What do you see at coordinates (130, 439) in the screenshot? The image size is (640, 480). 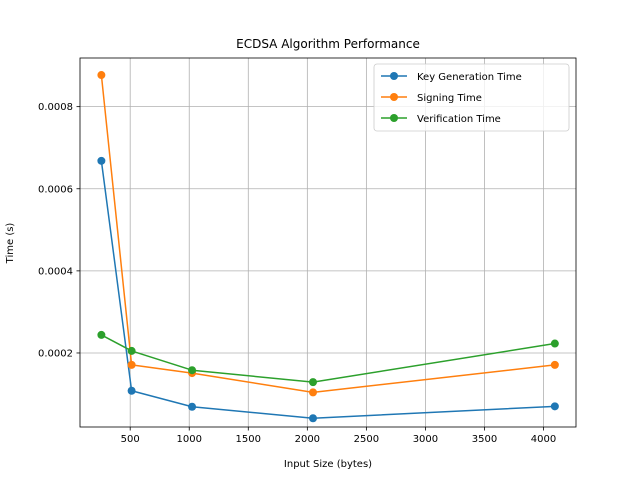 I see `x-tick-label: 500` at bounding box center [130, 439].